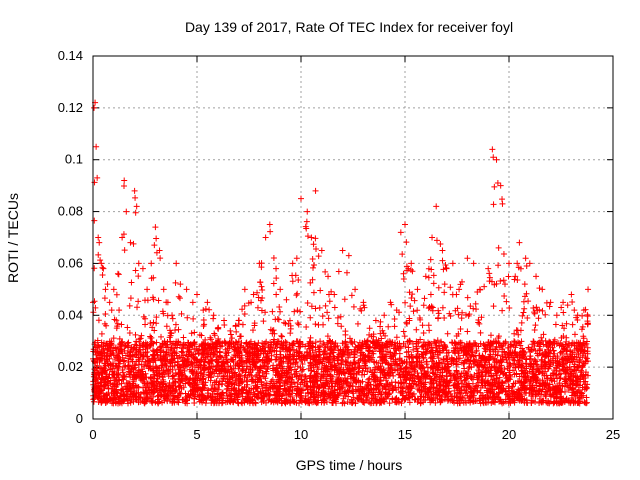 The height and width of the screenshot is (480, 640). What do you see at coordinates (70, 211) in the screenshot?
I see `y-tick-label: 0.08` at bounding box center [70, 211].